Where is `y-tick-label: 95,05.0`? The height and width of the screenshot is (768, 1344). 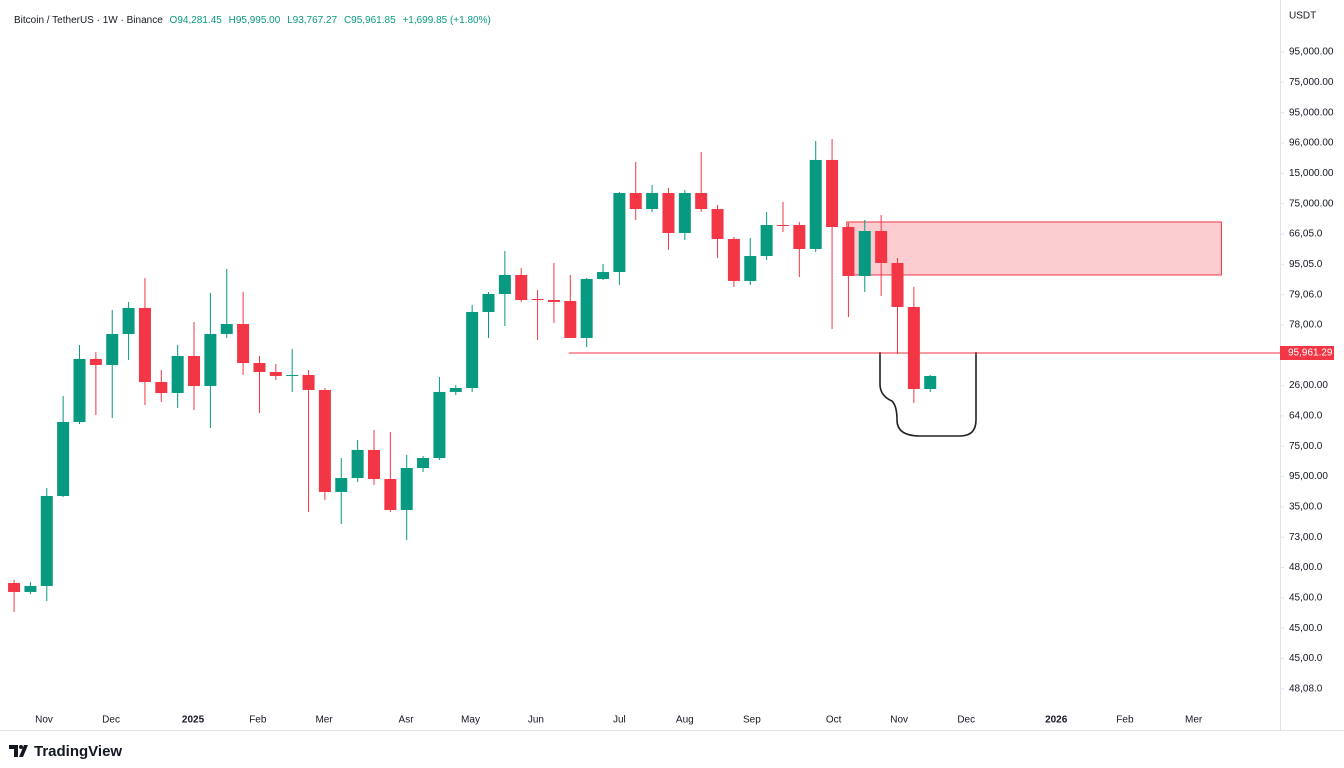 y-tick-label: 95,05.0 is located at coordinates (1306, 264).